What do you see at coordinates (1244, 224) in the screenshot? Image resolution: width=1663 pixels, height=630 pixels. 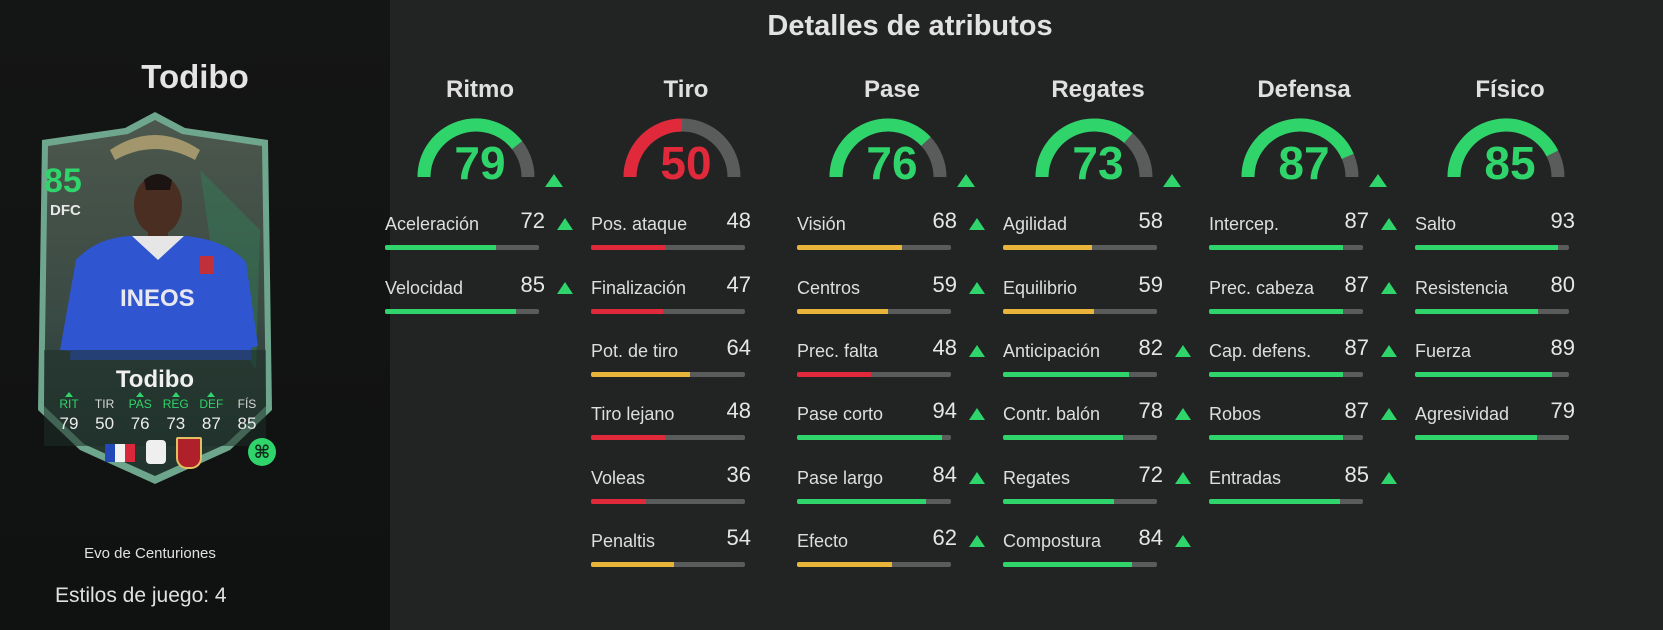 I see `attribute-label: Intercep.` at bounding box center [1244, 224].